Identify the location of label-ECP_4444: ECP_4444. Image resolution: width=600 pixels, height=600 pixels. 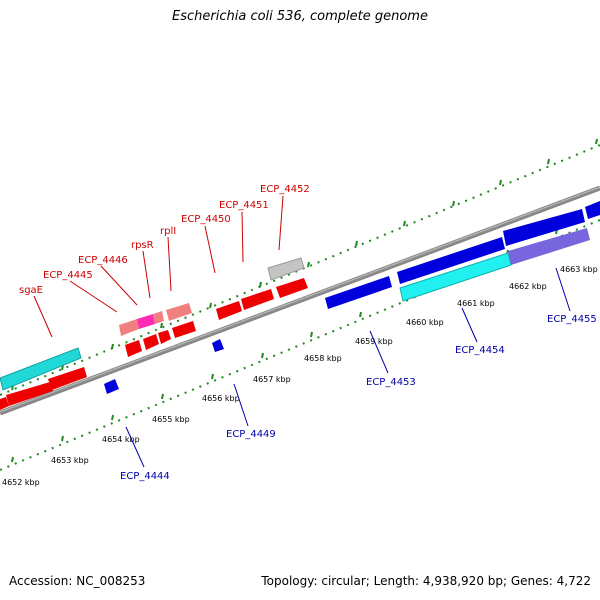
(145, 476).